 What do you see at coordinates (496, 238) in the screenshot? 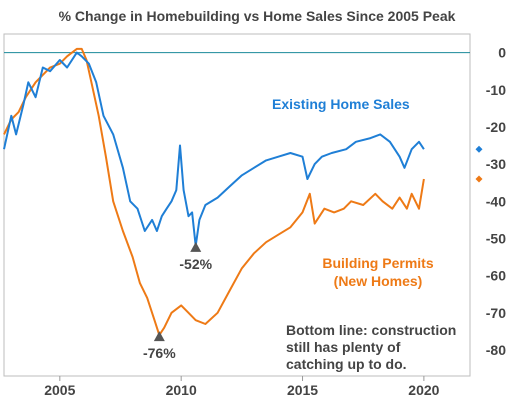
I see `y-tick-label: -50` at bounding box center [496, 238].